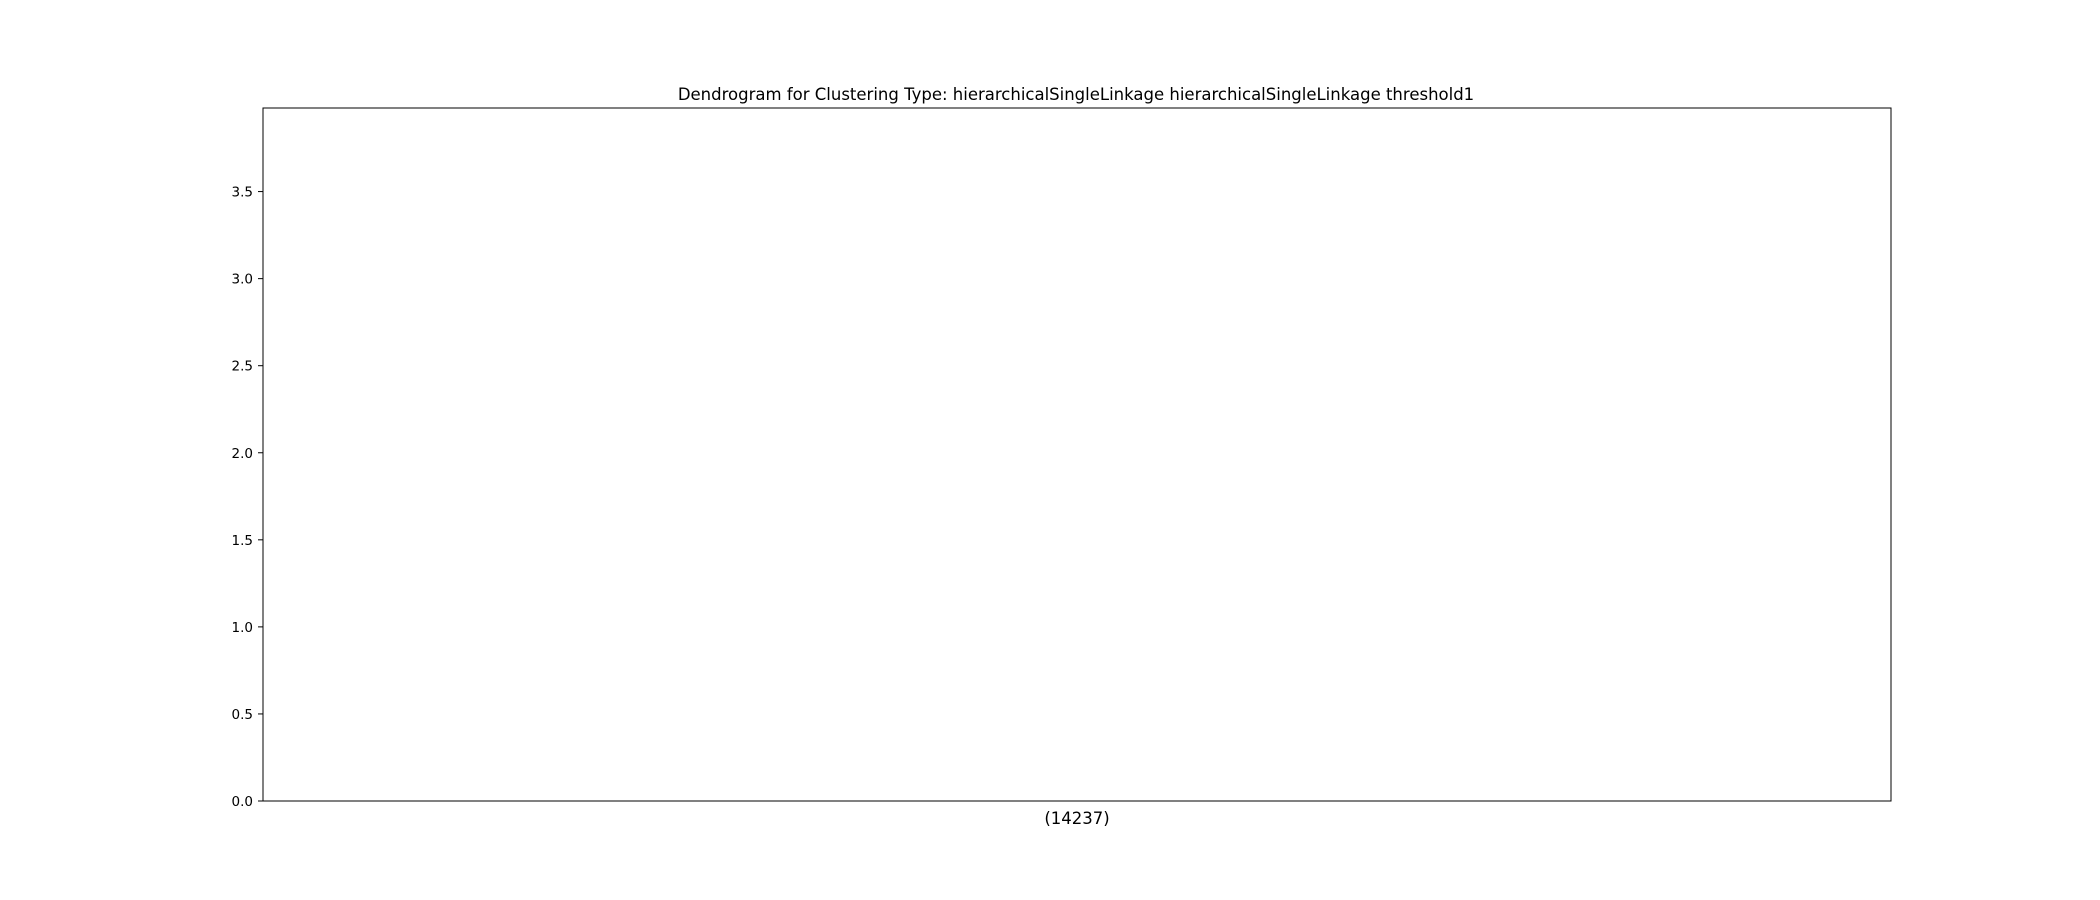 This screenshot has width=2100, height=900. What do you see at coordinates (242, 541) in the screenshot?
I see `y-tick-label: 1.5` at bounding box center [242, 541].